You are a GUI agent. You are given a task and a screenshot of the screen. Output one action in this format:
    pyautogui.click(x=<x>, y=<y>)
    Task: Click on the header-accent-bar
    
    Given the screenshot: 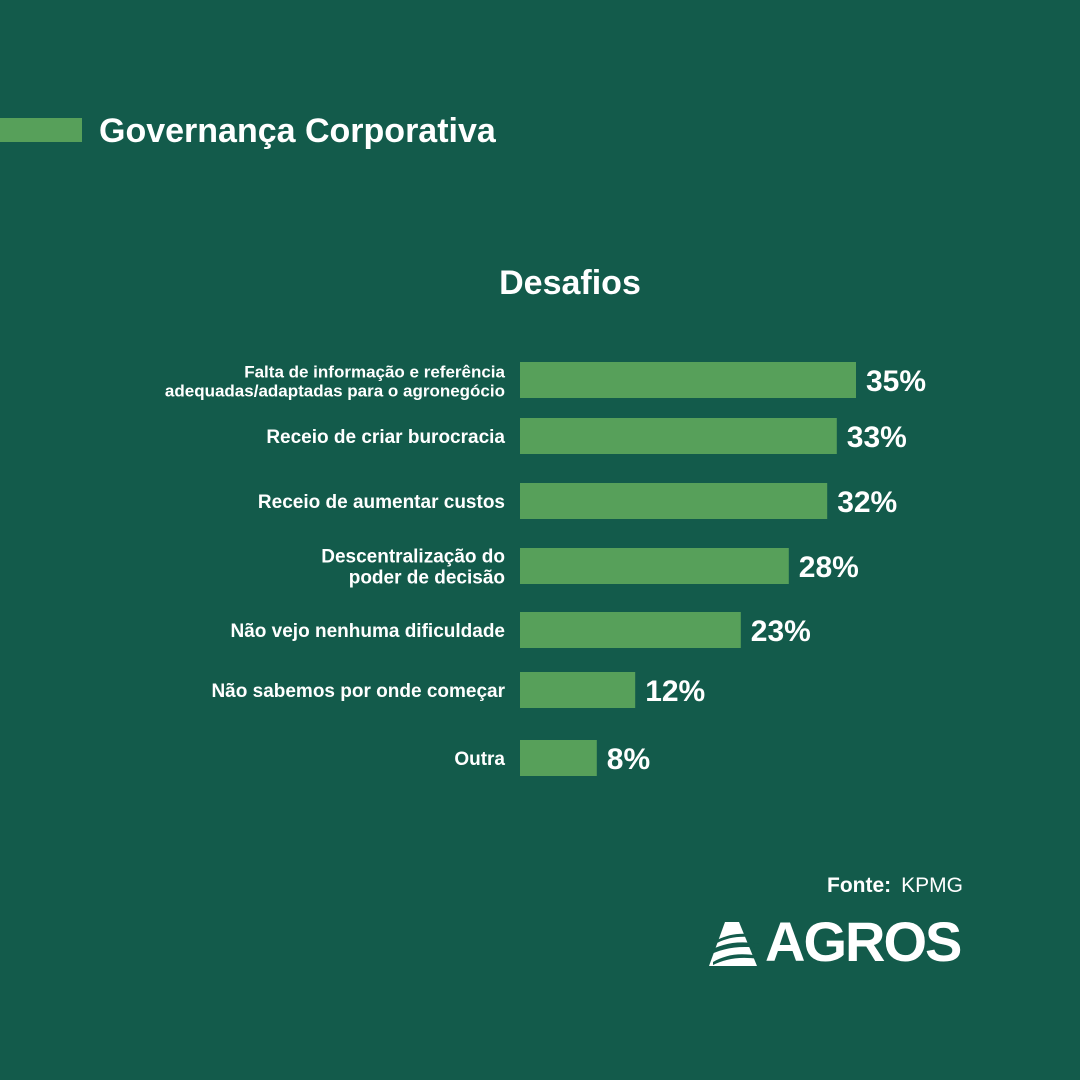 What is the action you would take?
    pyautogui.click(x=41, y=130)
    